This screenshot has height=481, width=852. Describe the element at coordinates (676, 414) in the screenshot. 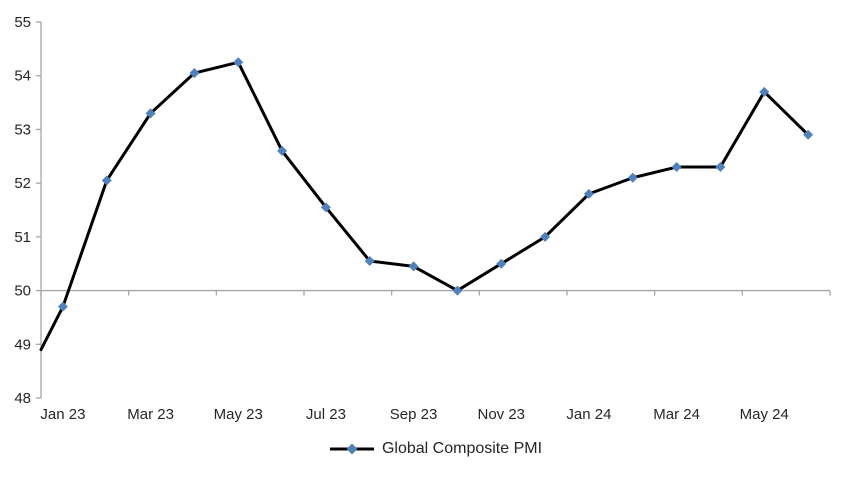

I see `x-axis-tick-label: Mar 24` at that location.